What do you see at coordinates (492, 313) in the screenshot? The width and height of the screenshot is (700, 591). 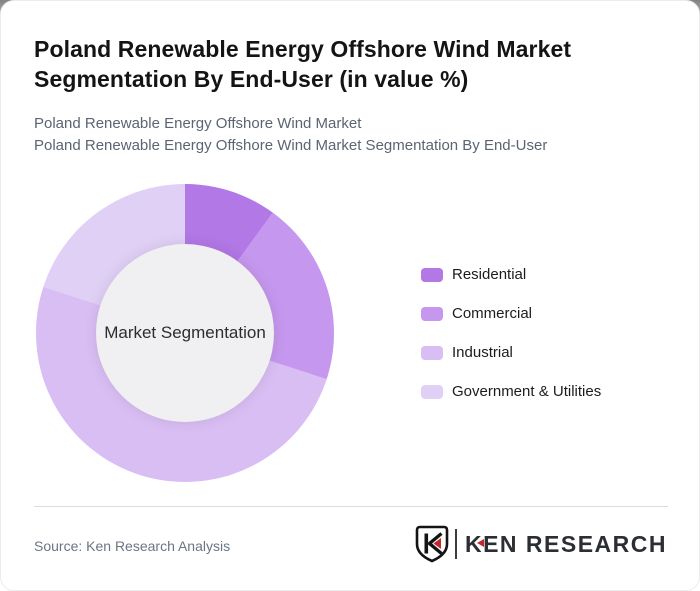 I see `legend-label: Commercial` at bounding box center [492, 313].